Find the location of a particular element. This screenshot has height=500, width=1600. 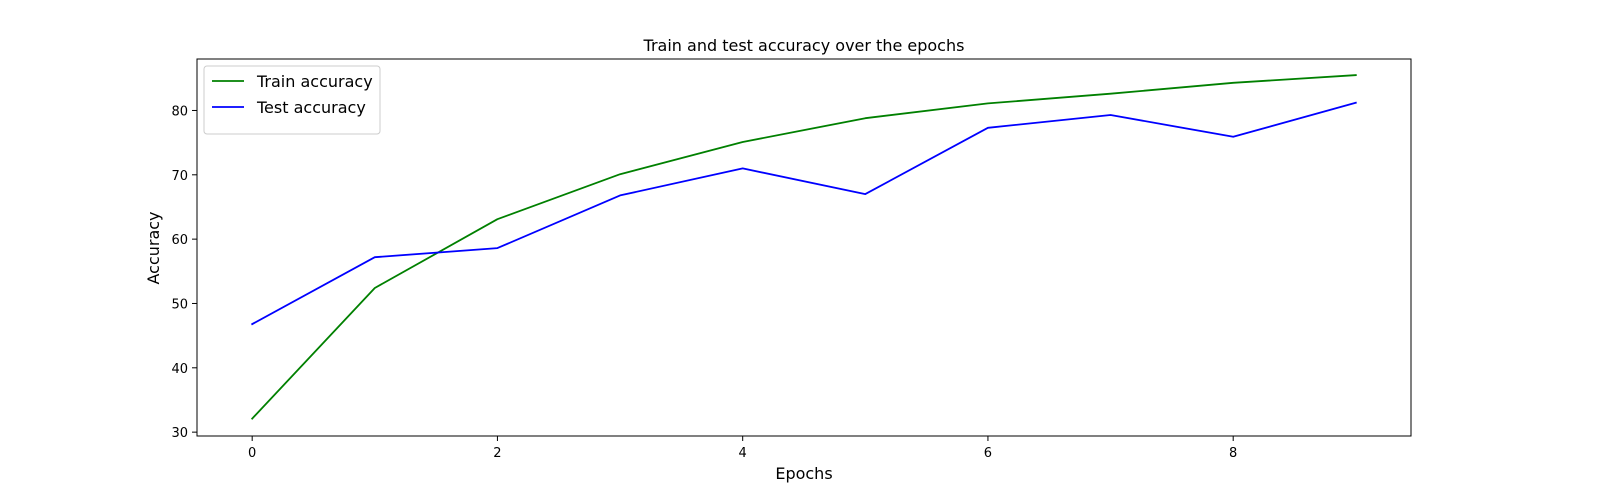

y-tick-label: 80 is located at coordinates (179, 111).